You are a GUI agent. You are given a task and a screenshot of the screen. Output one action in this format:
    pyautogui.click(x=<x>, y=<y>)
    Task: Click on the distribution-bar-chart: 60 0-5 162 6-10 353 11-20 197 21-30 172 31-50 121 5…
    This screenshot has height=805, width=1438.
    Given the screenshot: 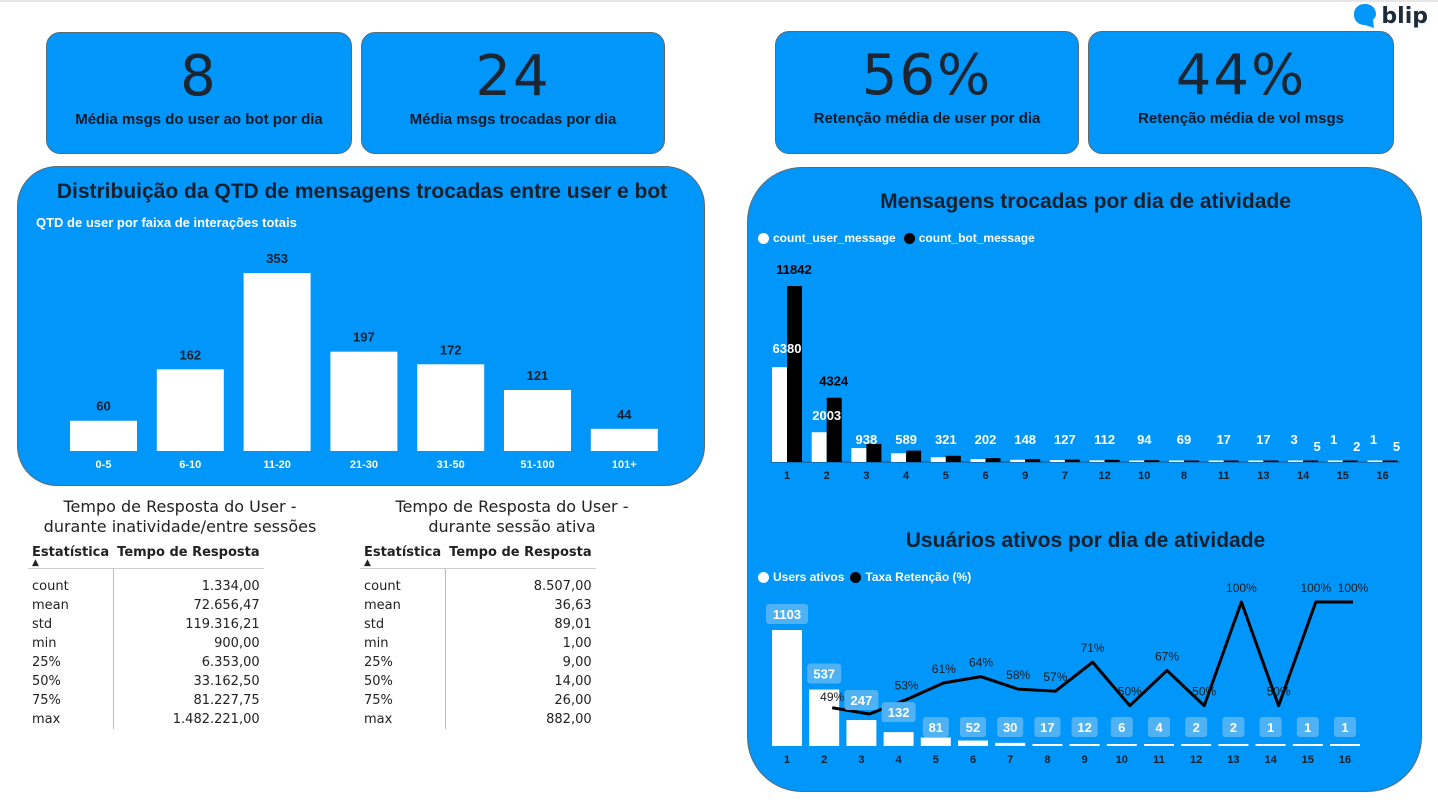 What is the action you would take?
    pyautogui.click(x=364, y=361)
    